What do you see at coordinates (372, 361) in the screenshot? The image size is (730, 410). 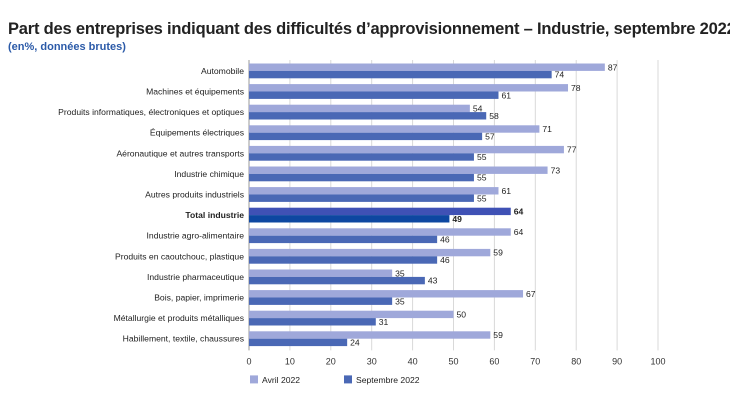 I see `x-tick-label: 30` at bounding box center [372, 361].